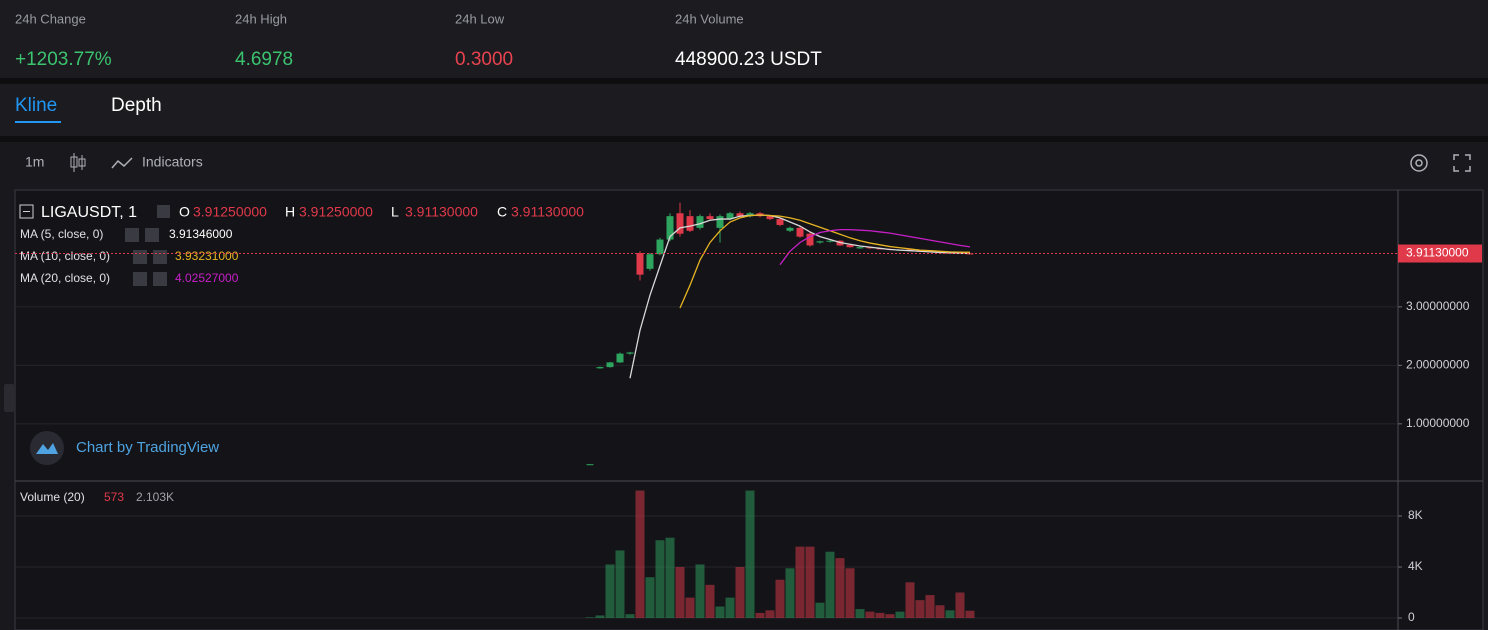  I want to click on stats-bar, so click(744, 39).